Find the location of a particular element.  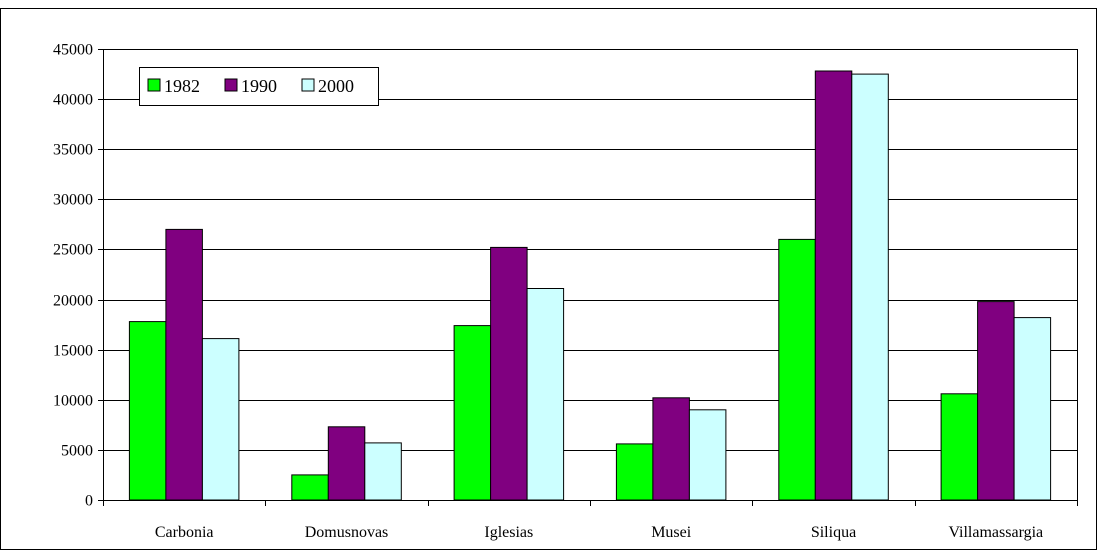

y-tick-label: 15000 is located at coordinates (73, 351).